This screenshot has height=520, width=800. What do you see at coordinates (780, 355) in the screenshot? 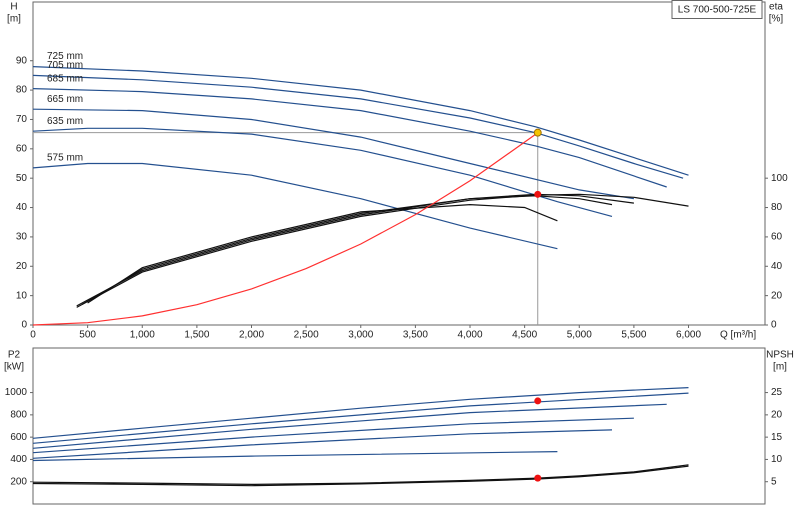
I see `y2-axis-label: NPSH` at bounding box center [780, 355].